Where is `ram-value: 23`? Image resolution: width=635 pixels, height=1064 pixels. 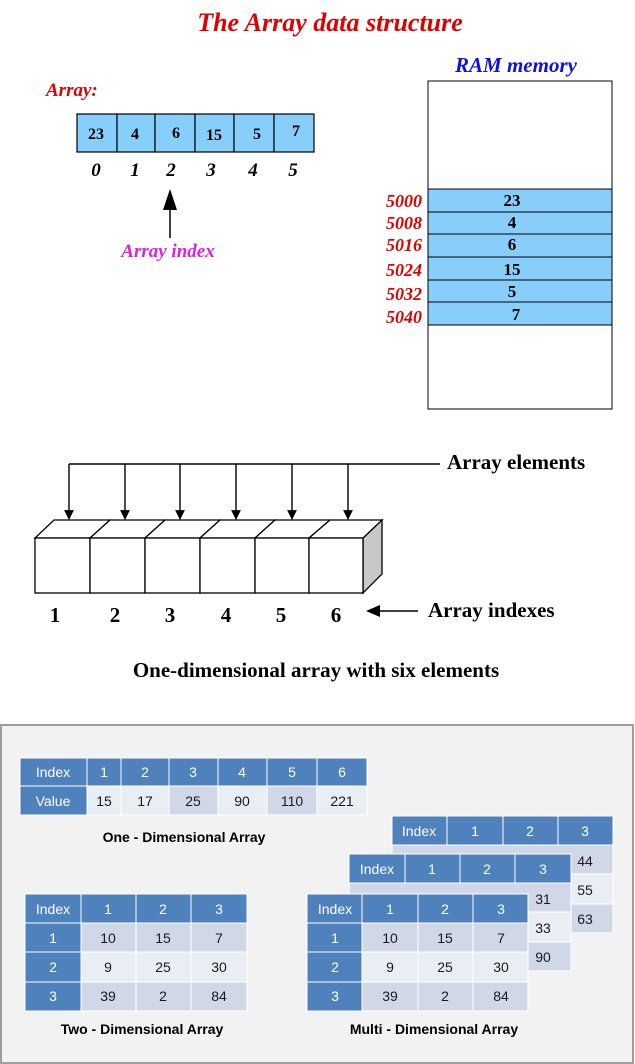 ram-value: 23 is located at coordinates (512, 200).